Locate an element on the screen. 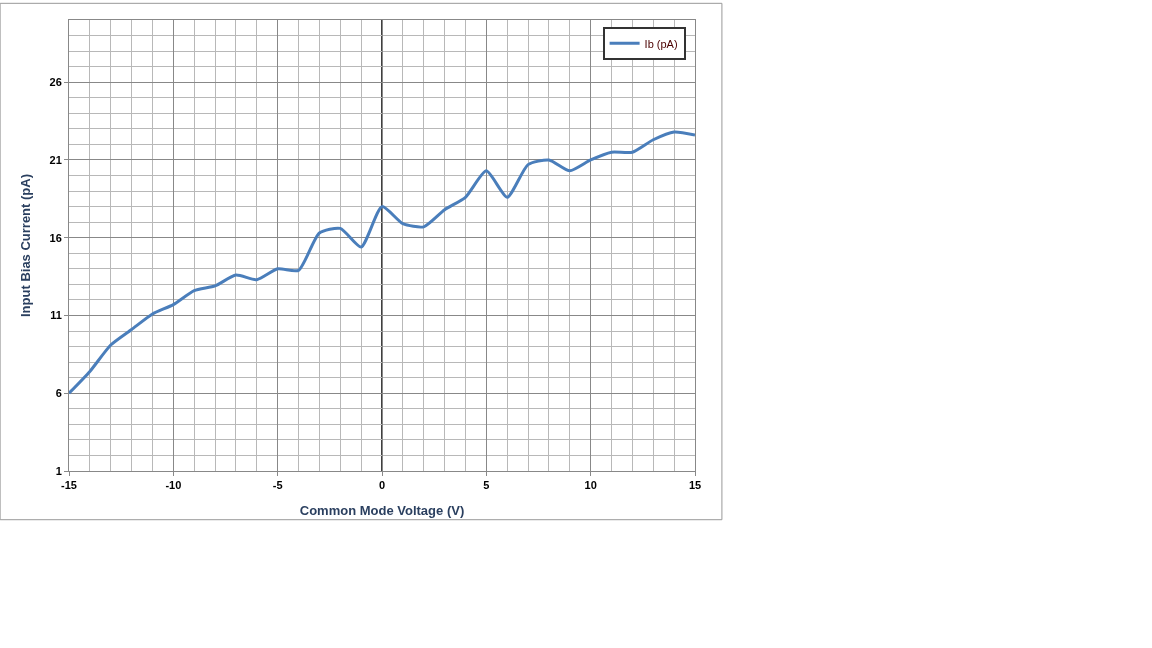 The image size is (1152, 648). x-tick-label: 10 is located at coordinates (590, 485).